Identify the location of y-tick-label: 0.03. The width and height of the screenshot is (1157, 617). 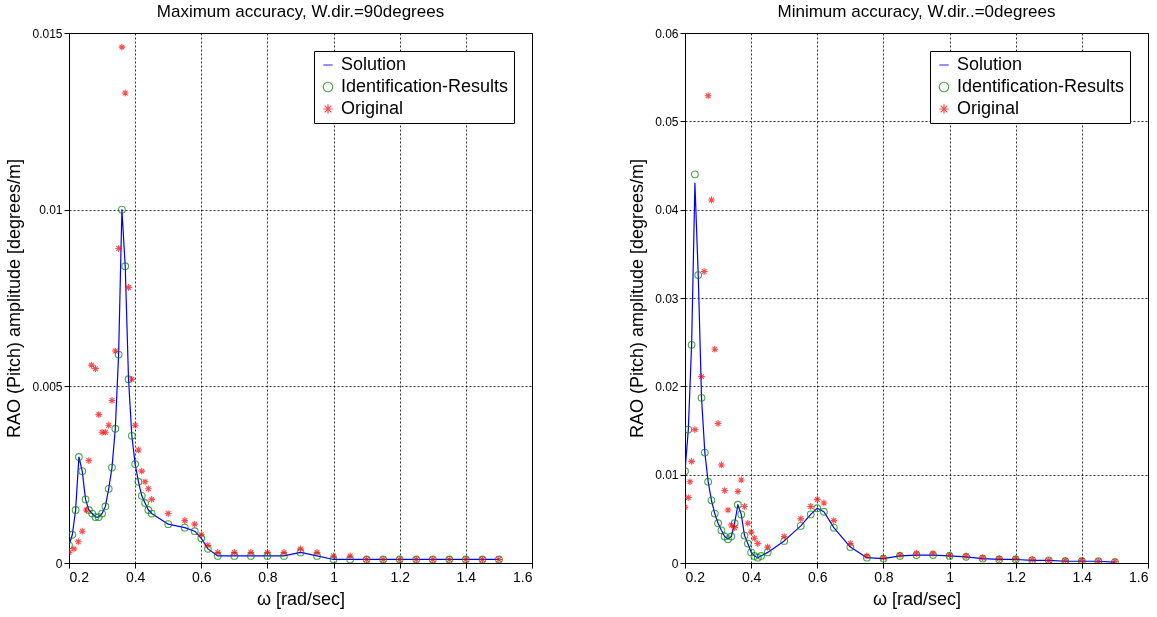
(667, 298).